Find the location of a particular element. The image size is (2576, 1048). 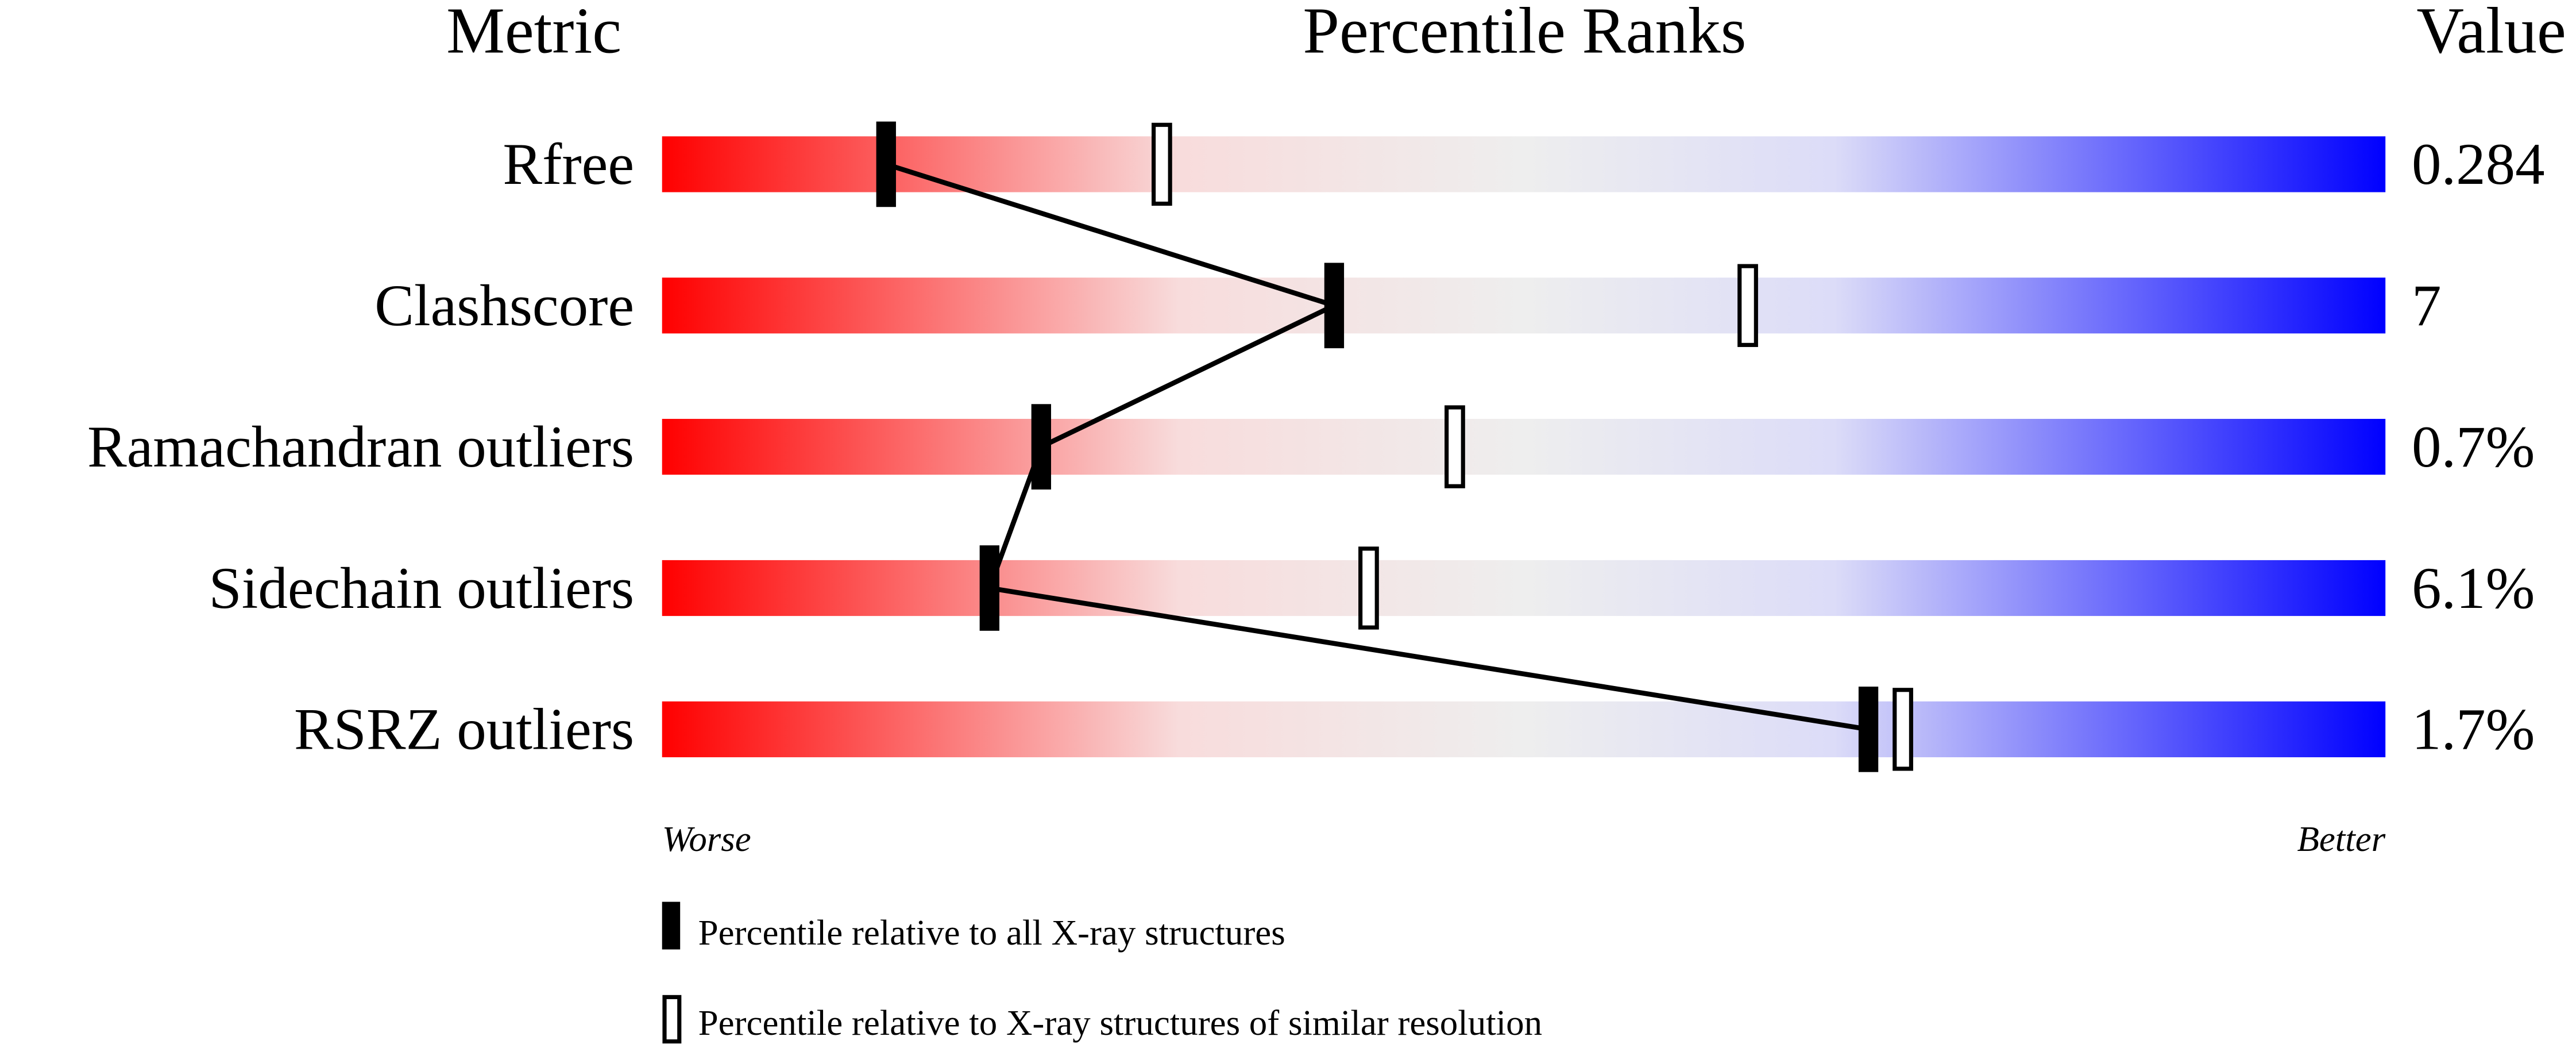

header-percentile-ranks: Percentile Ranks is located at coordinates (1524, 33).